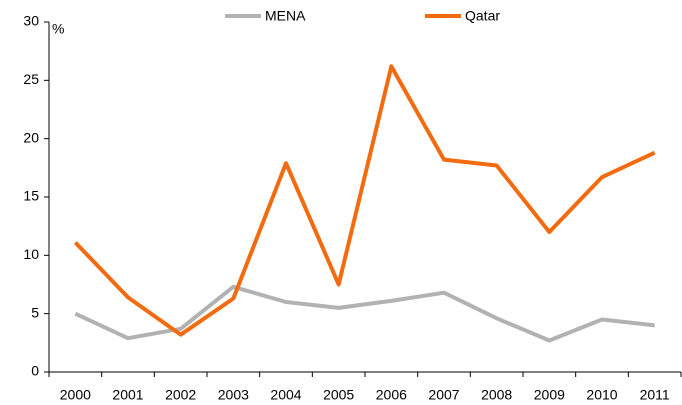 The width and height of the screenshot is (682, 405). I want to click on y-tick-label: 0, so click(35, 371).